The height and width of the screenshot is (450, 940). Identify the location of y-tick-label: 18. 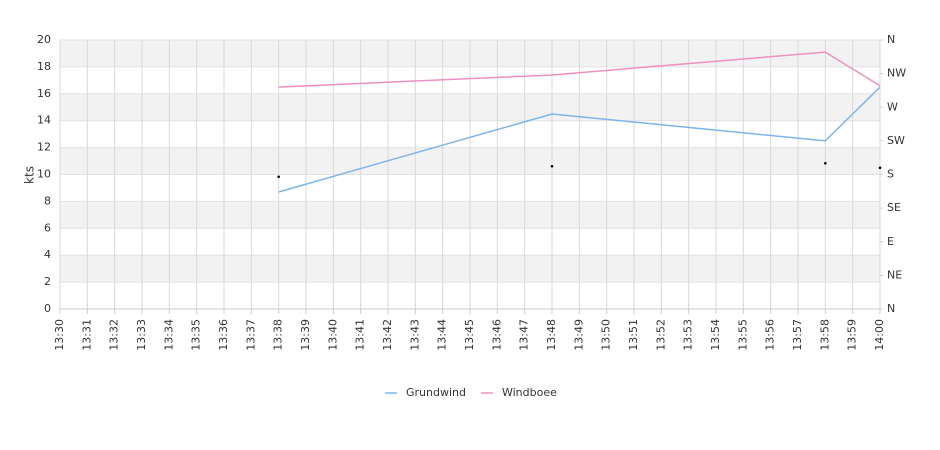
(44, 66).